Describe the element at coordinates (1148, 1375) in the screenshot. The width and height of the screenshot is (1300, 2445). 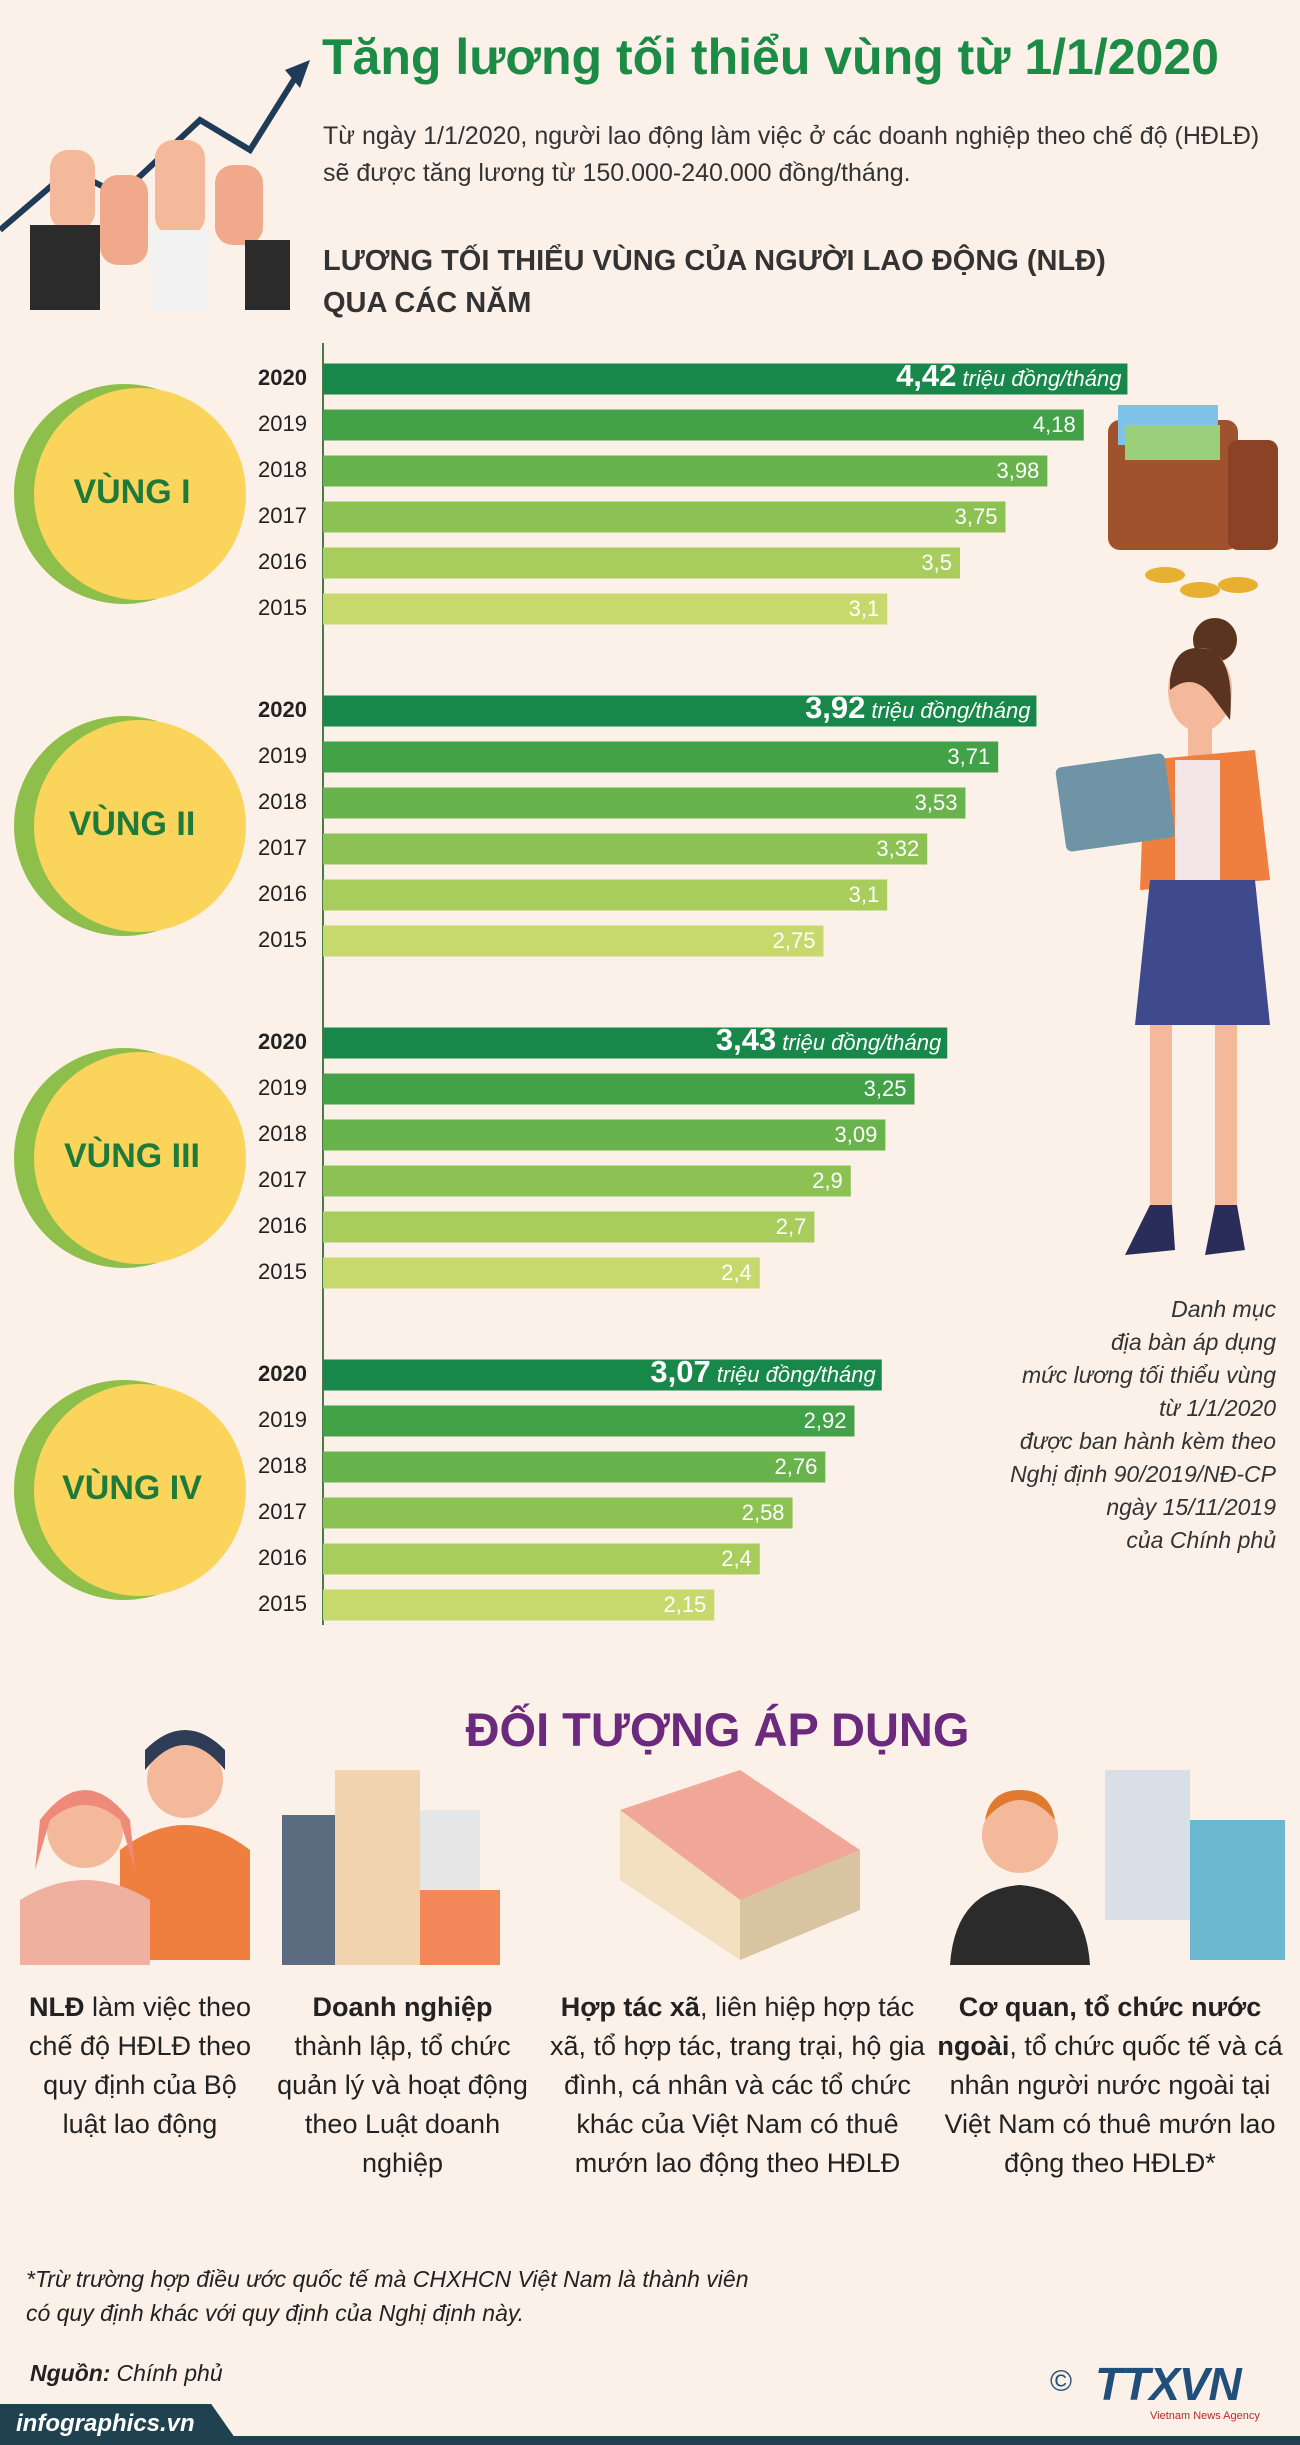
I see `note-line: mức lương tối thiểu vùng` at that location.